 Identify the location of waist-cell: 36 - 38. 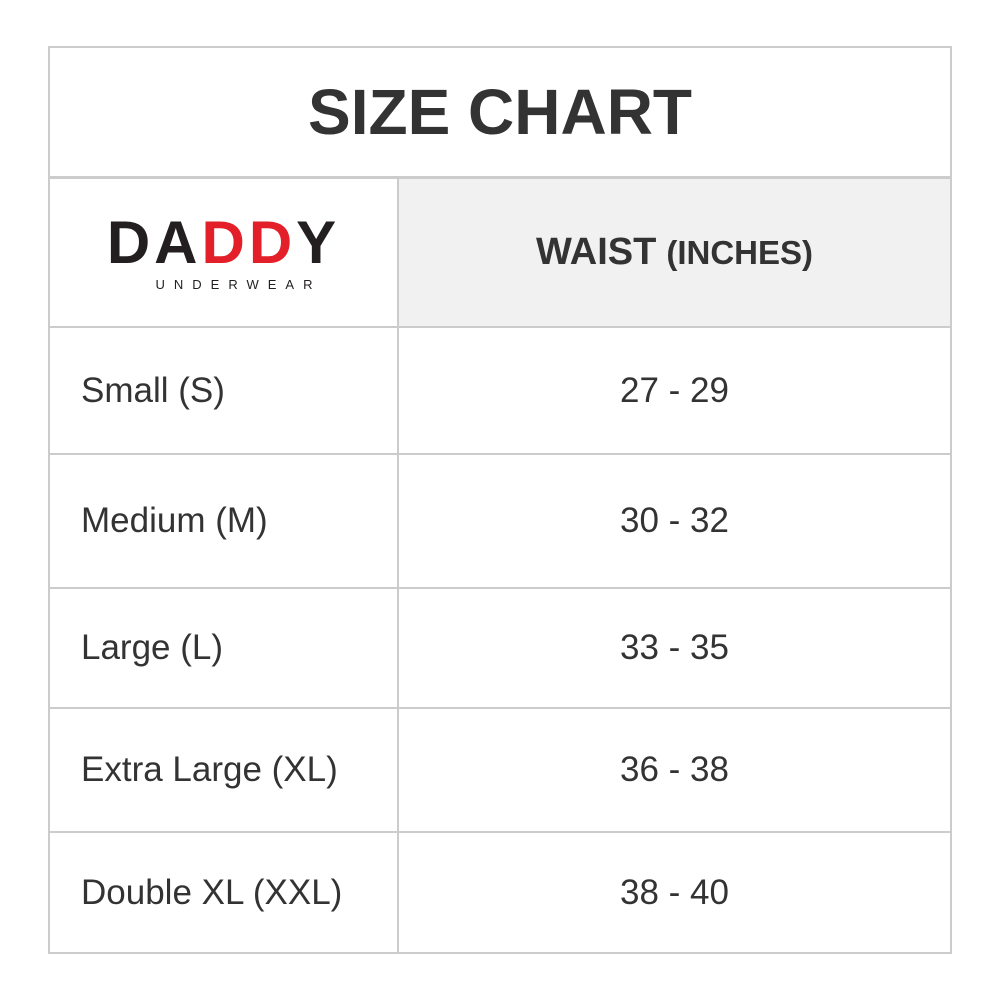
(674, 769).